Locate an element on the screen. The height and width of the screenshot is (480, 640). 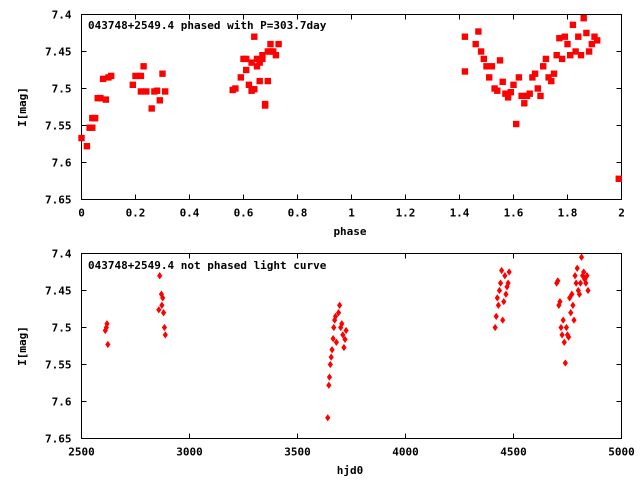
x-tick-label: 3000 is located at coordinates (189, 452).